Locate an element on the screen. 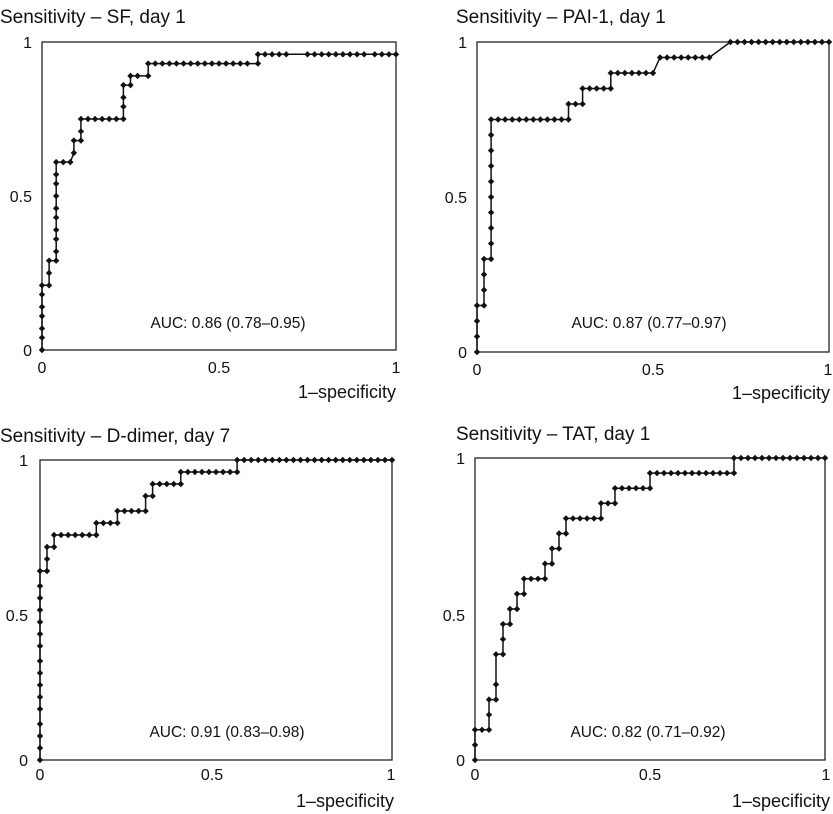 The width and height of the screenshot is (833, 814). x-axis-label: 1–specificity is located at coordinates (345, 801).